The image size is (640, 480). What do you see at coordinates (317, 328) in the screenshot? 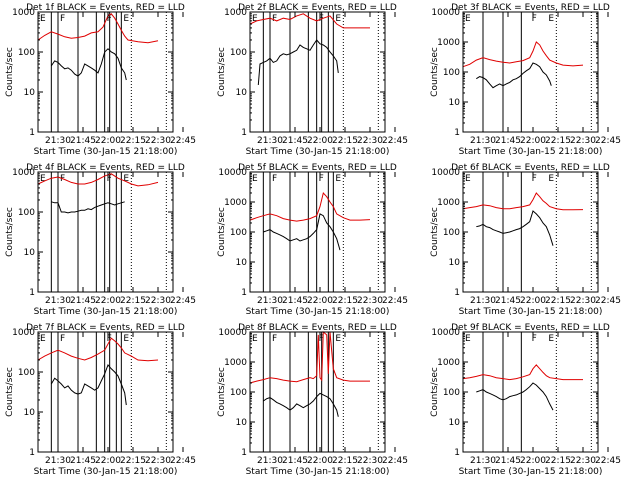
I see `panel-title: Det 8f BLACK = Events, RED = LLD` at bounding box center [317, 328].